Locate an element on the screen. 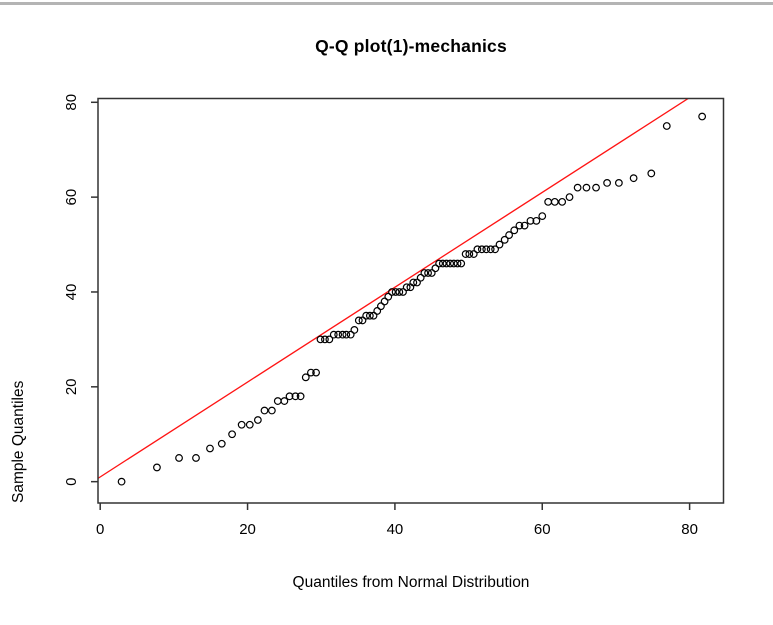  y-tick-label: 80 is located at coordinates (71, 102).